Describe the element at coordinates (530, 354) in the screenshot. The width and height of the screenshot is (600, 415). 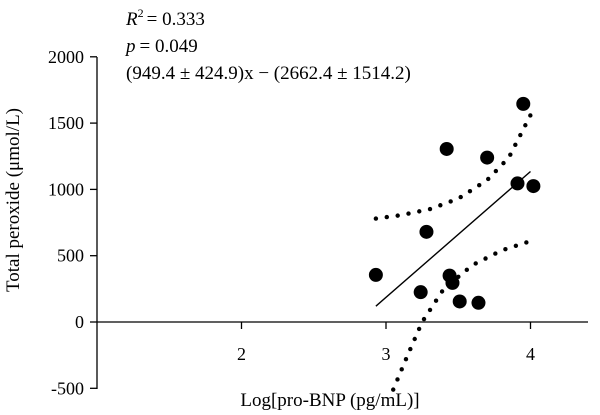
I see `x-tick-label: 4` at that location.